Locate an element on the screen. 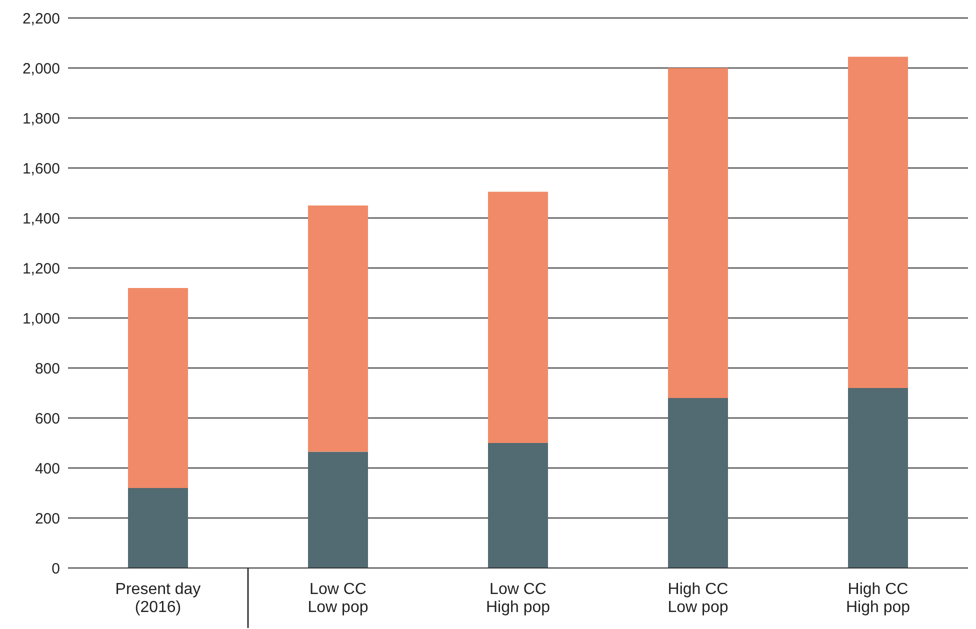 The image size is (976, 629). x-tick-label: Low CC High pop is located at coordinates (518, 598).